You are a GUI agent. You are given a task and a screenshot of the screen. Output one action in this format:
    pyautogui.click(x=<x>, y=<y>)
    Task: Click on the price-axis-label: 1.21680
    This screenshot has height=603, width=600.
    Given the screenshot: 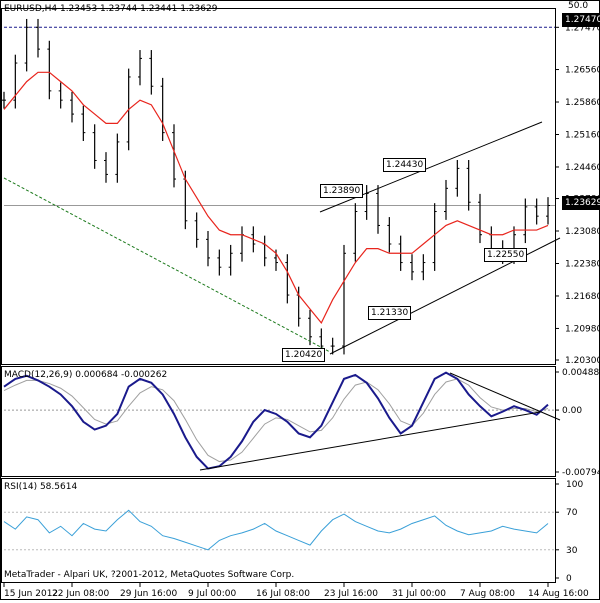 What is the action you would take?
    pyautogui.click(x=582, y=297)
    